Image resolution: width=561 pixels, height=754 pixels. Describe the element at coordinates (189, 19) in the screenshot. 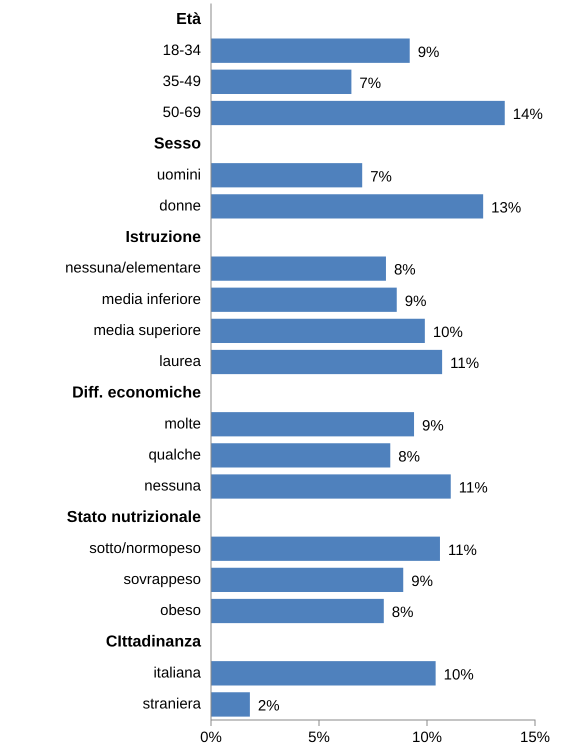

I see `y-tick-label: Età` at that location.